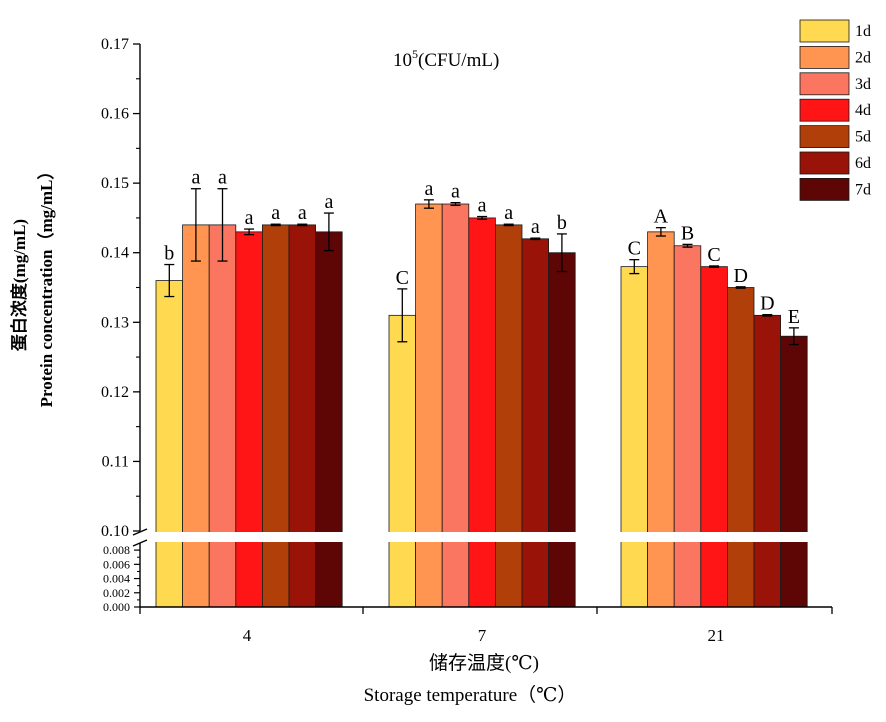 The height and width of the screenshot is (722, 886). I want to click on x-tick-label: 7, so click(482, 635).